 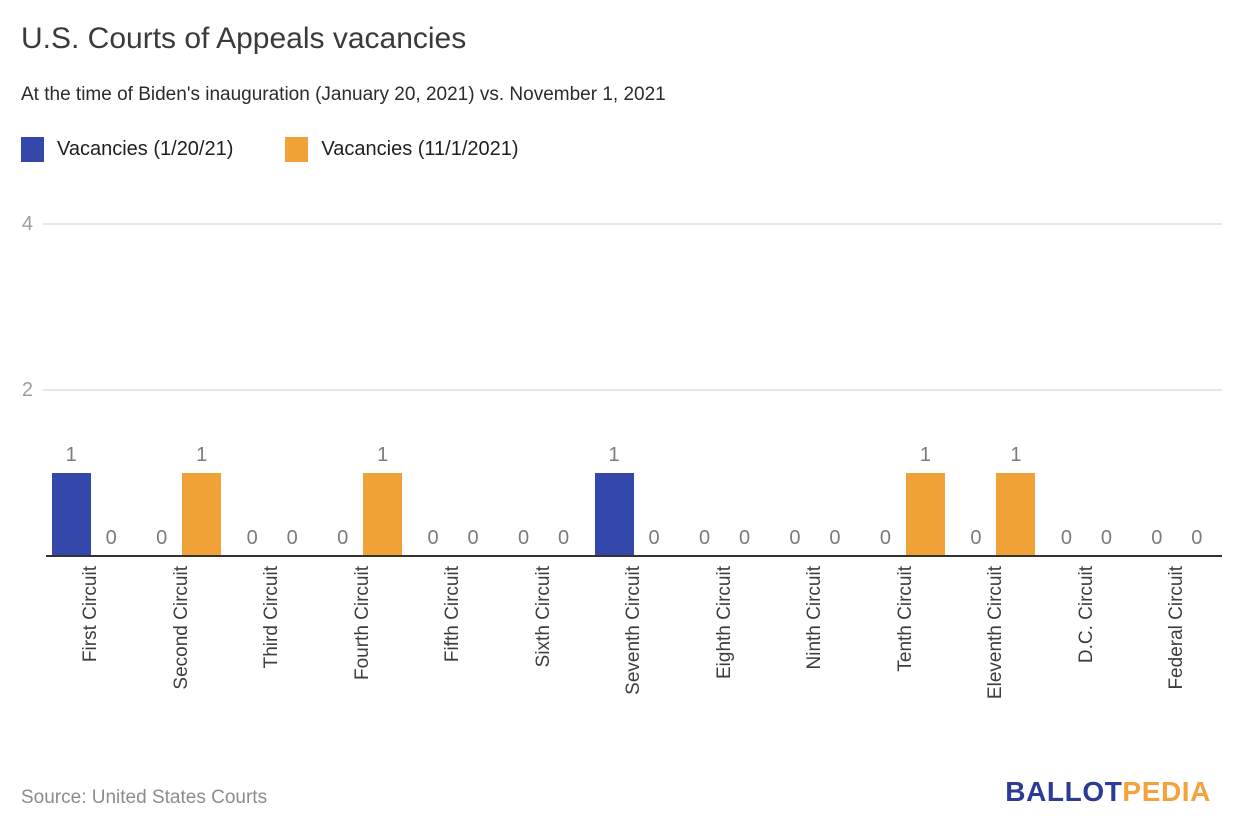 I want to click on x-axis-label-cell: Eighth Circuit, so click(x=724, y=661).